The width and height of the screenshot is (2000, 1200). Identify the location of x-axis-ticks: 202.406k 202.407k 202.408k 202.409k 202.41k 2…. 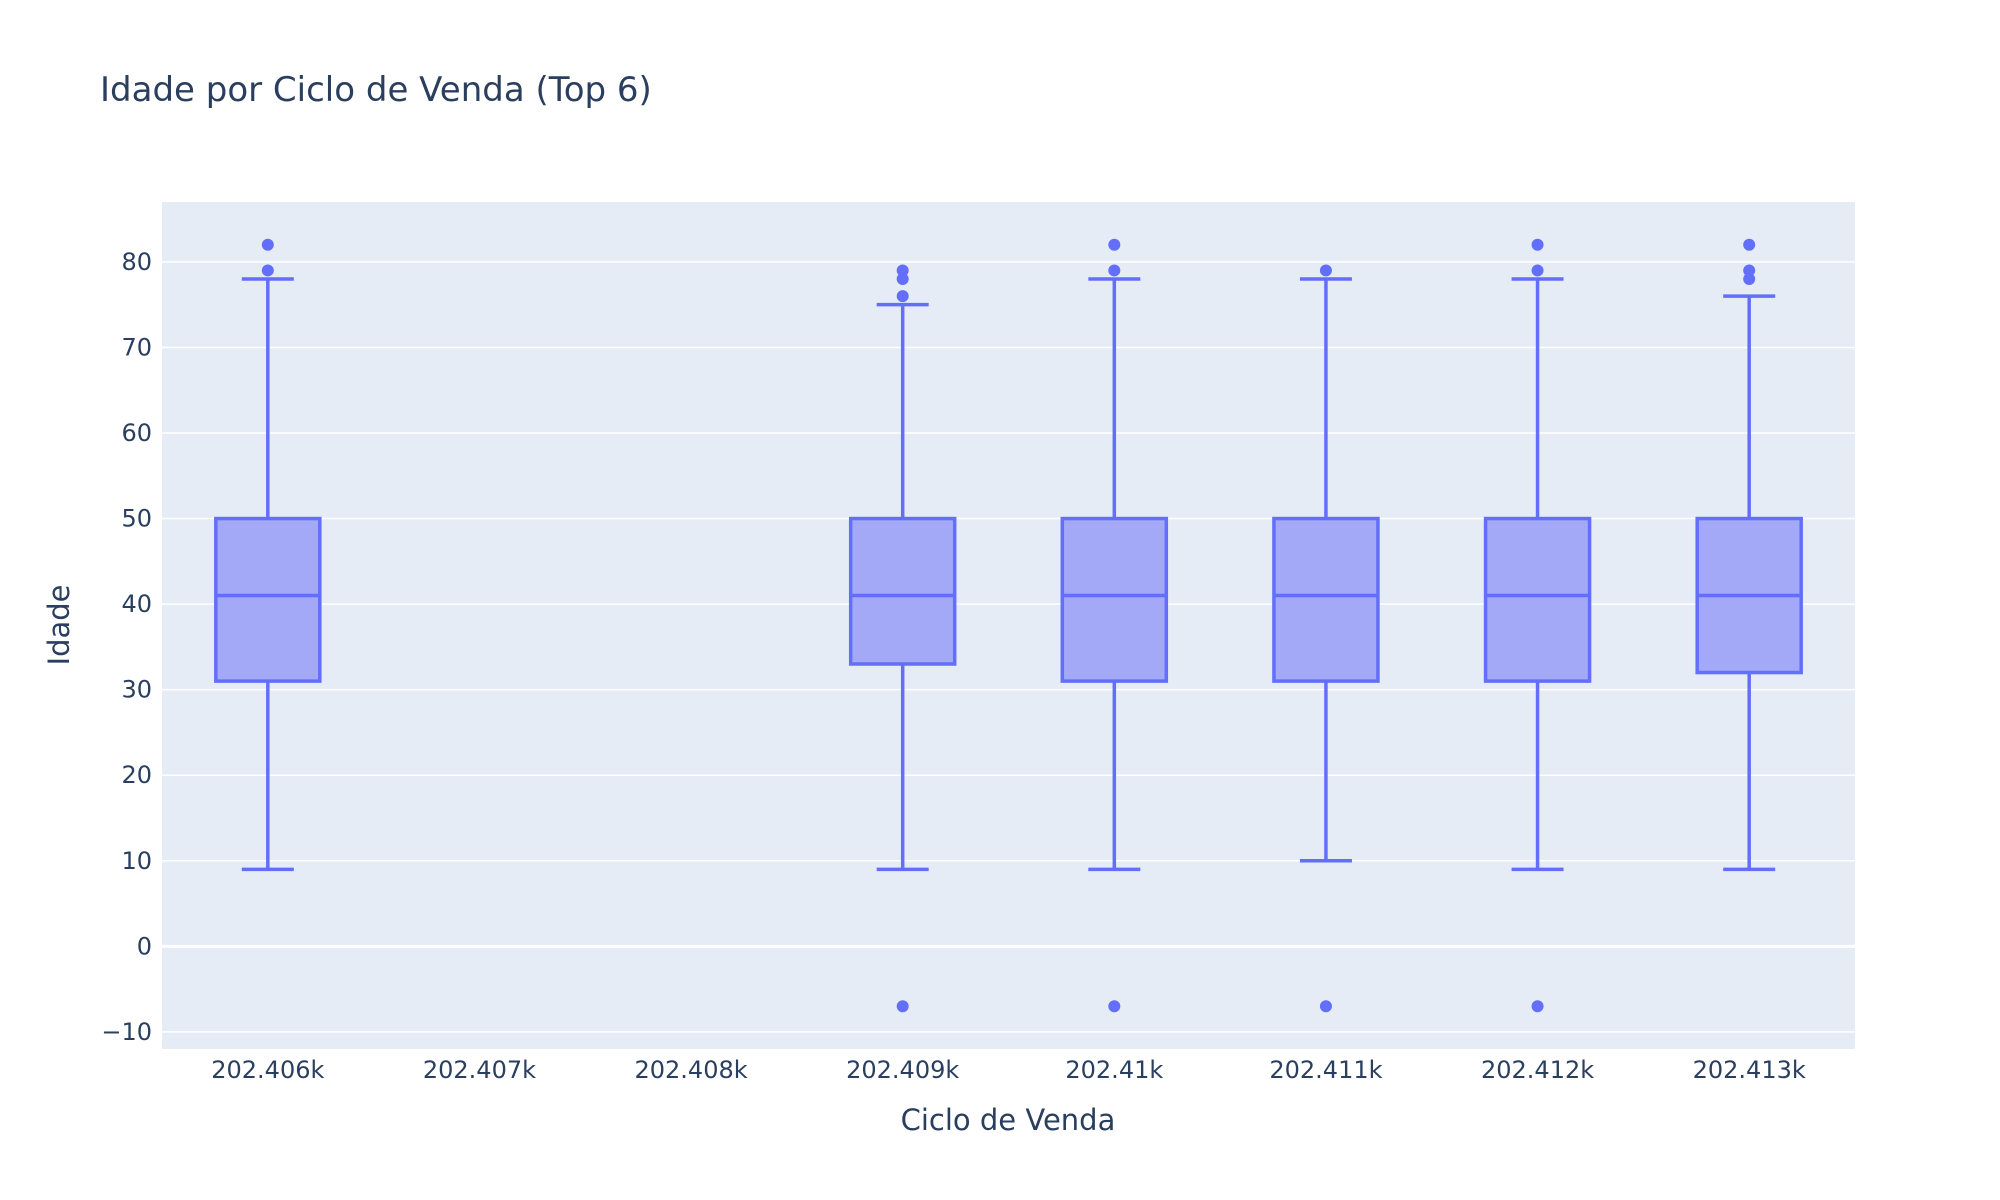
(1008, 1070).